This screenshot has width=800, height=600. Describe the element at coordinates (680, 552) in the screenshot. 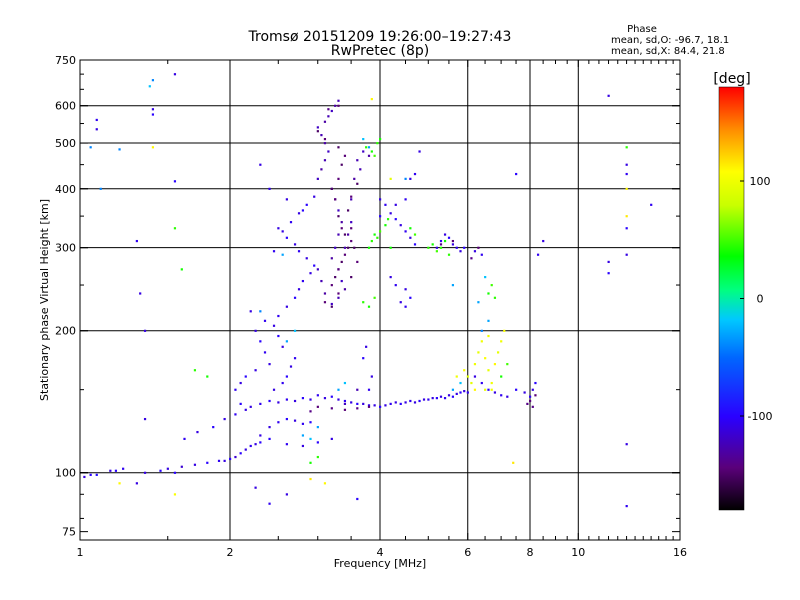

I see `x-tick-label: 16` at that location.